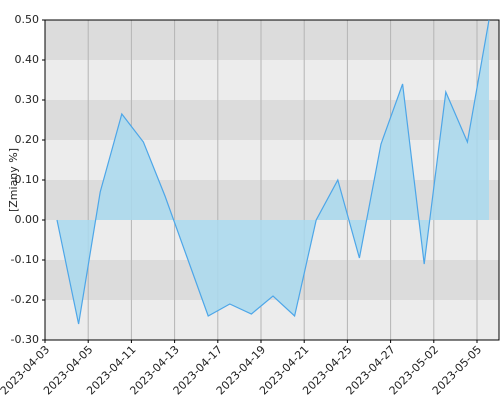 Image resolution: width=500 pixels, height=404 pixels. I want to click on y-tick-label: 0.00, so click(27, 219).